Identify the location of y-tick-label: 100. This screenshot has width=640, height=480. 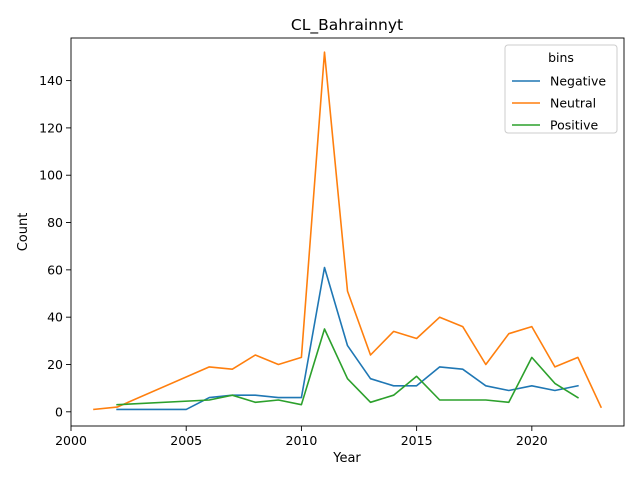
(51, 175).